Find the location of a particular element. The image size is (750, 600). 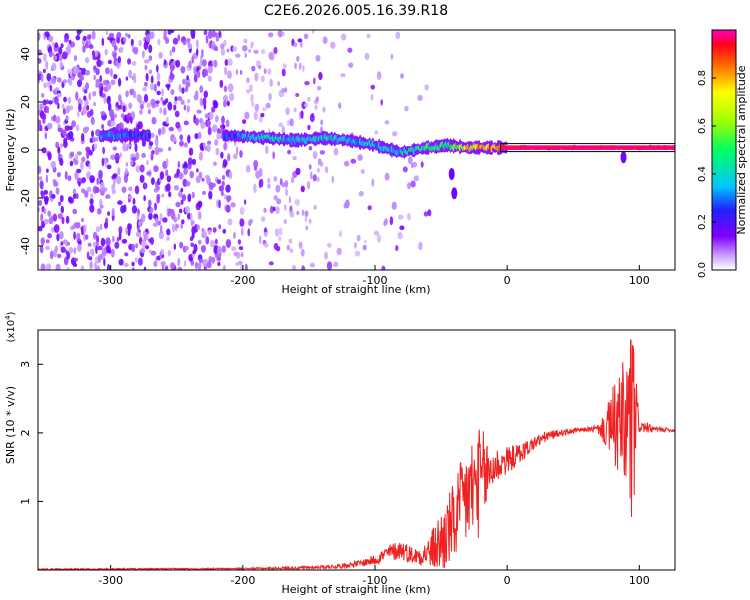

colorbar-tick-label: 0.4 is located at coordinates (702, 174).